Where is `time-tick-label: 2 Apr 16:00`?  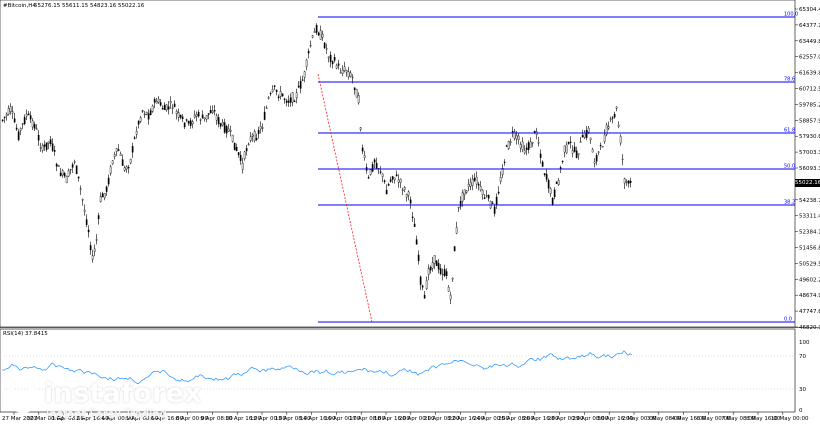
time-tick-label: 2 Apr 16:00 is located at coordinates (92, 419).